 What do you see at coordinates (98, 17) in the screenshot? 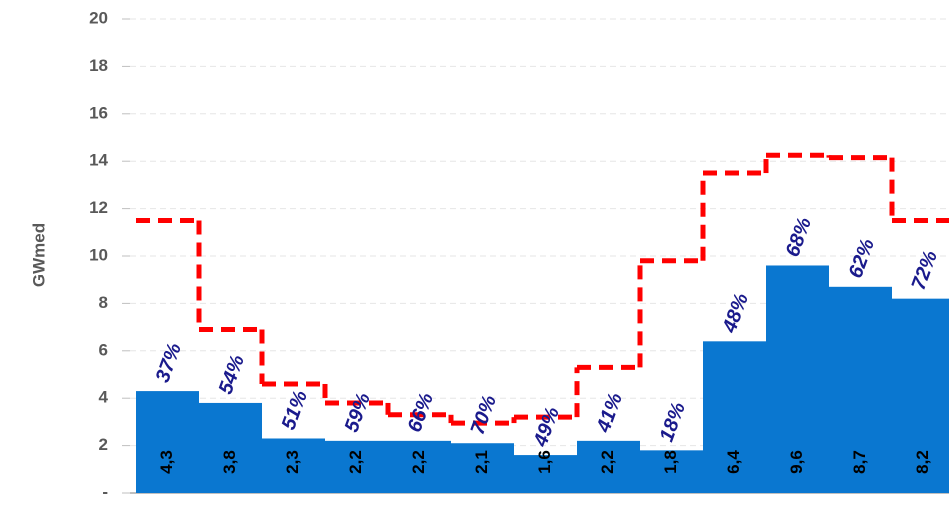
I see `y-tick-label: 20` at bounding box center [98, 17].